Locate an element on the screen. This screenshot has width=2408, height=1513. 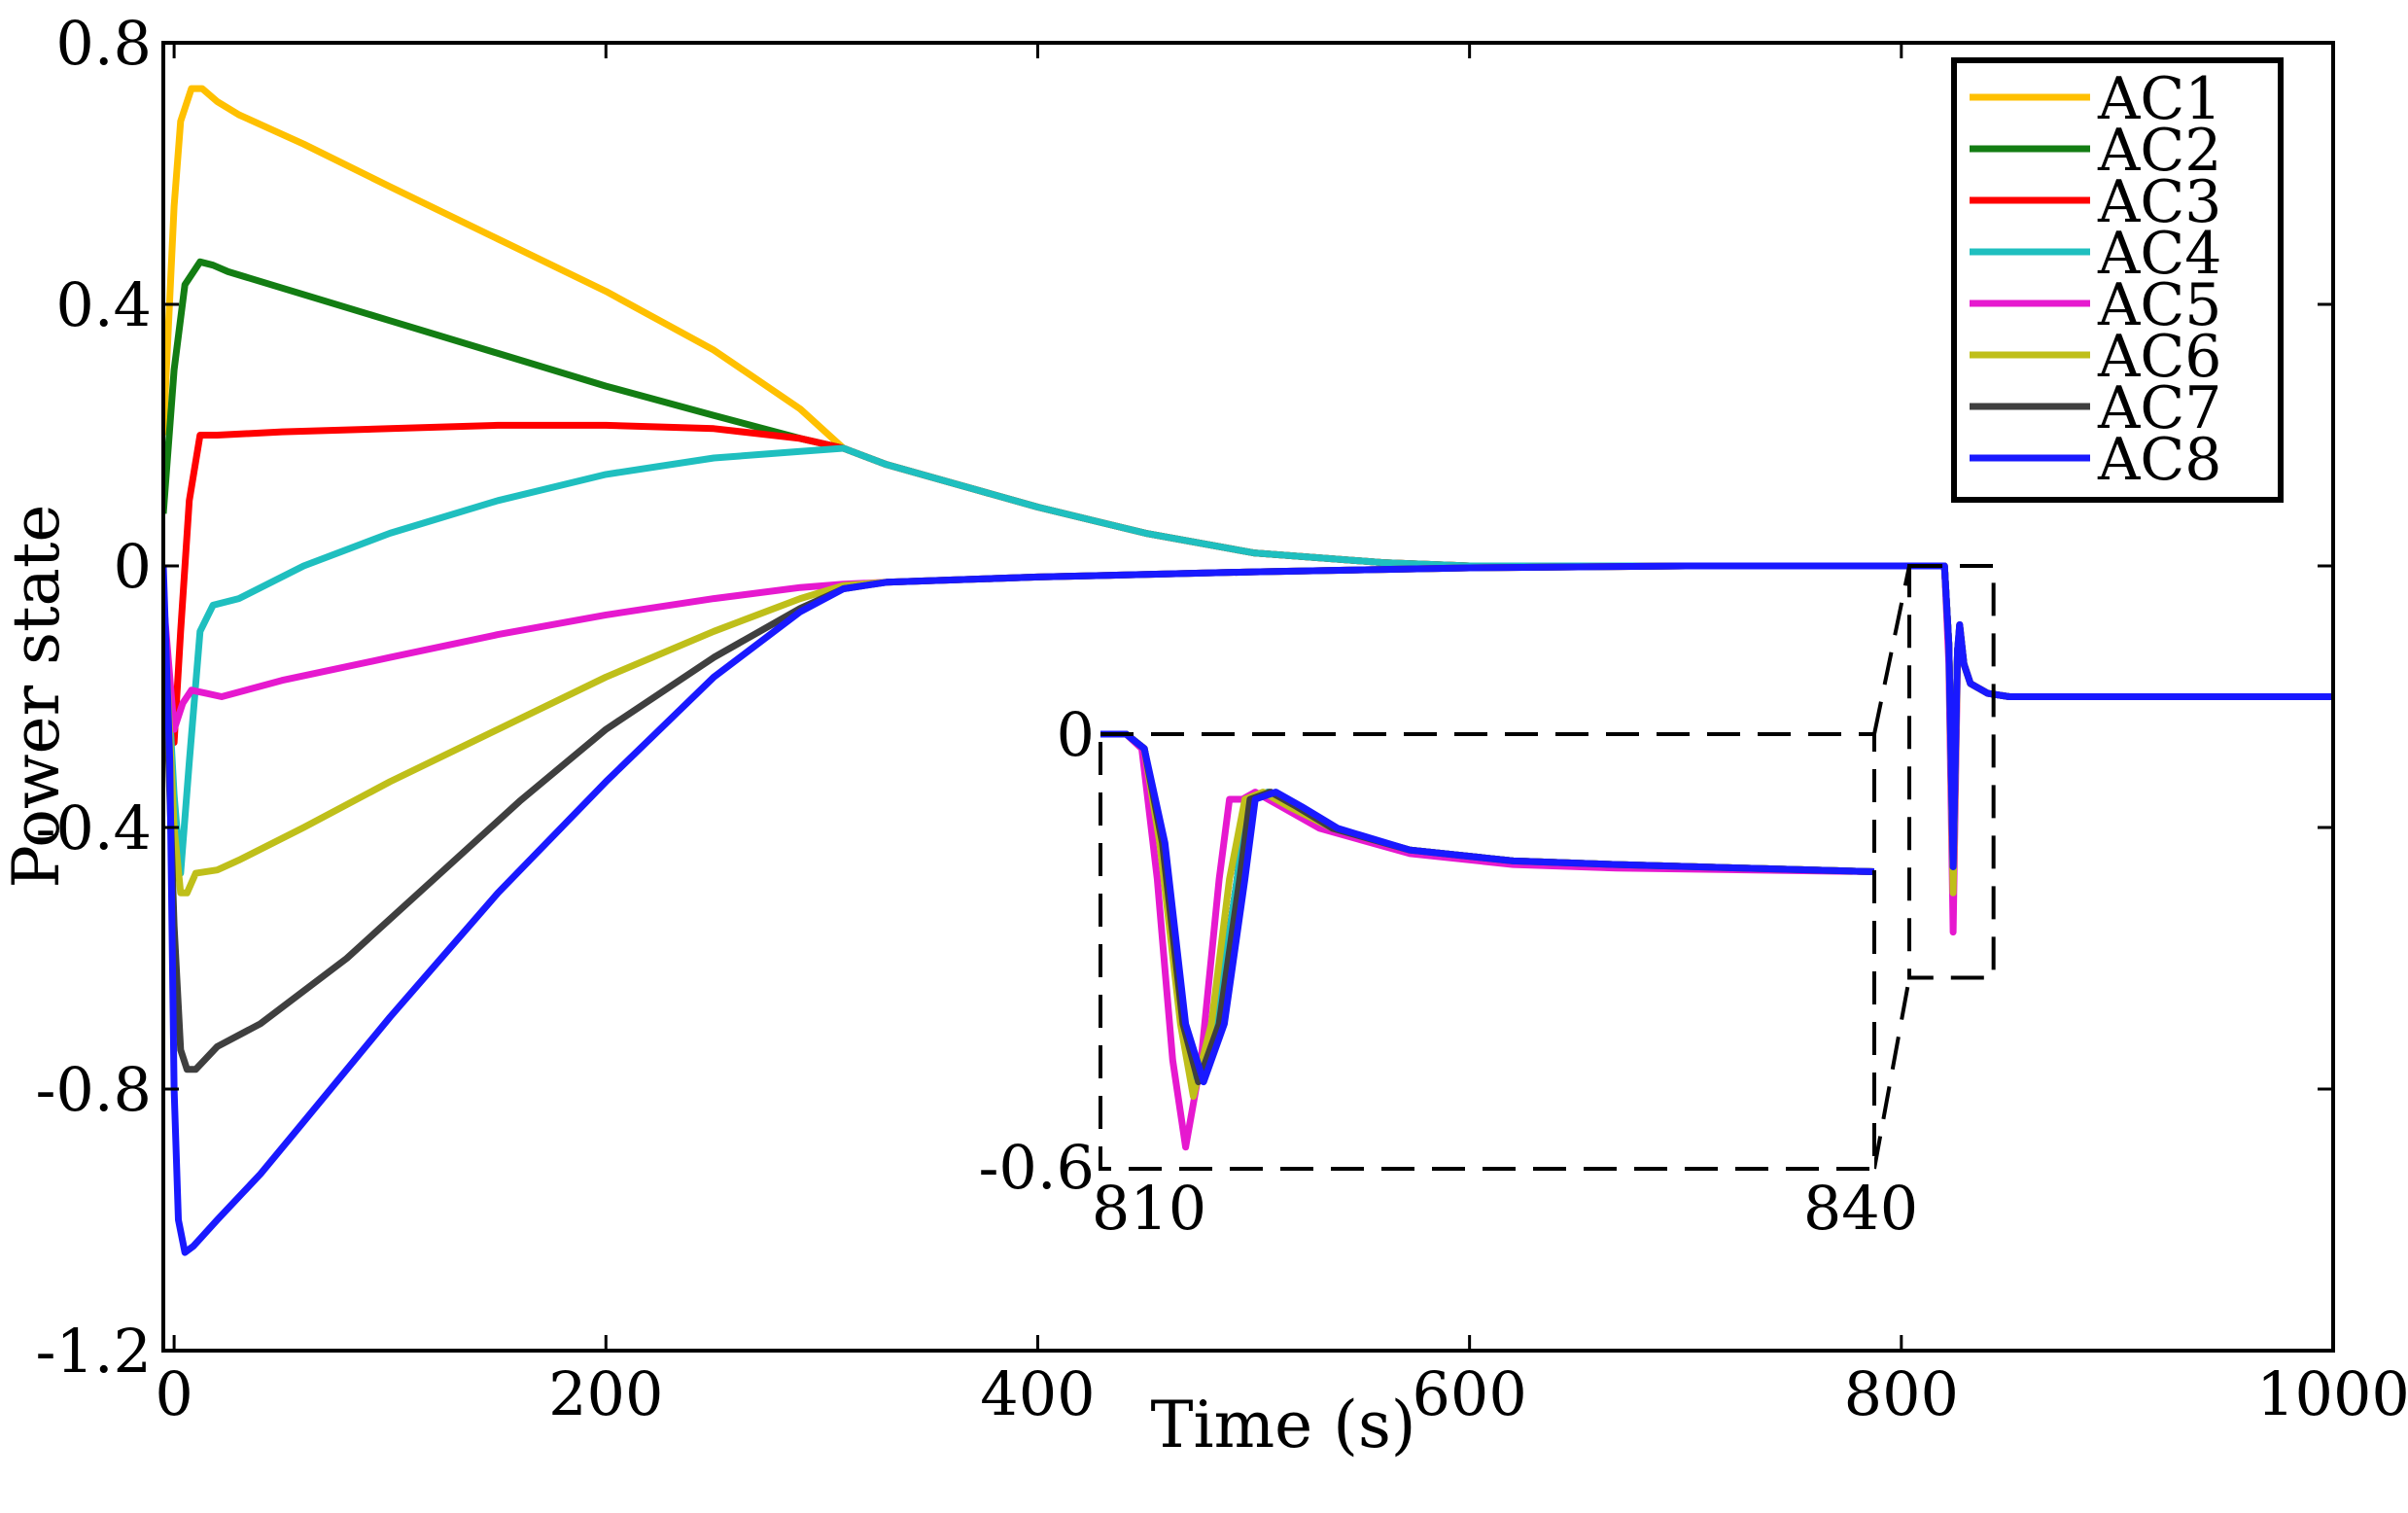
y-tick-label: 0.8 is located at coordinates (103, 43).